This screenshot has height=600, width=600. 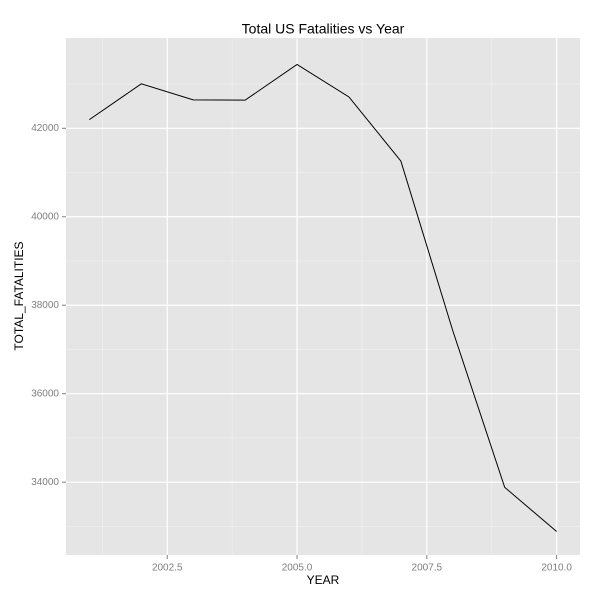 What do you see at coordinates (427, 568) in the screenshot?
I see `x-tick-label: 2007.5` at bounding box center [427, 568].